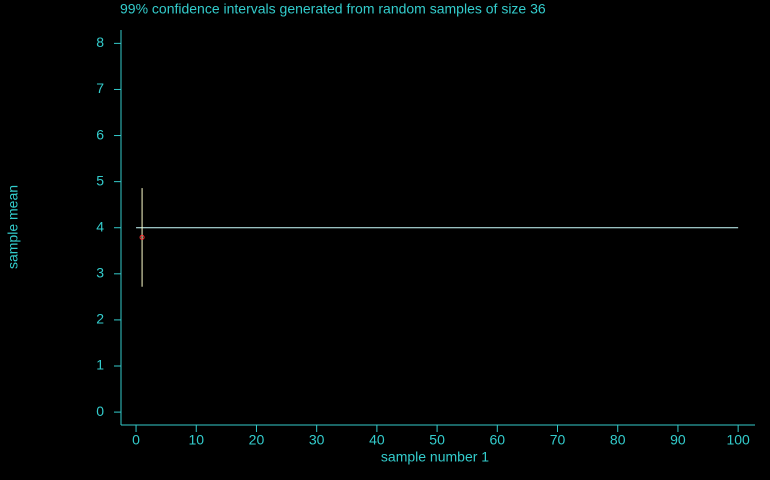  I want to click on y-tick-label: 3, so click(100, 273).